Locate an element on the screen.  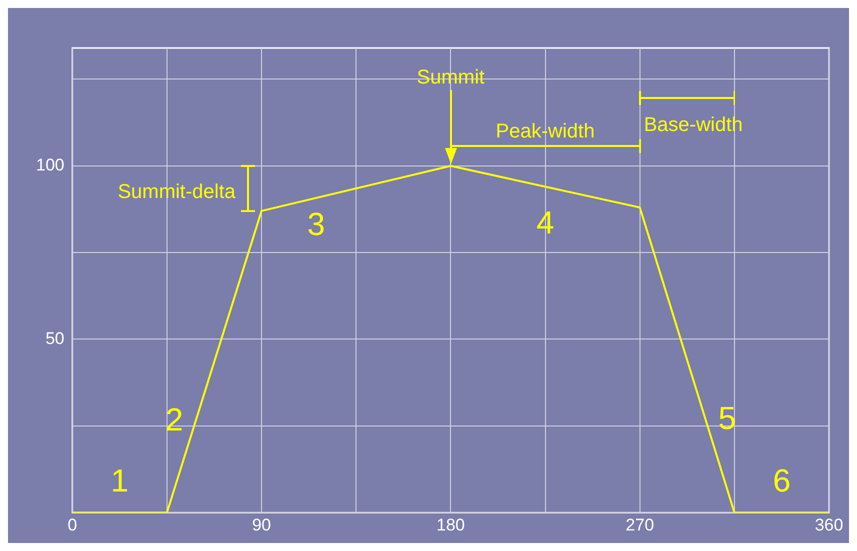
annotation: Base-width is located at coordinates (693, 125).